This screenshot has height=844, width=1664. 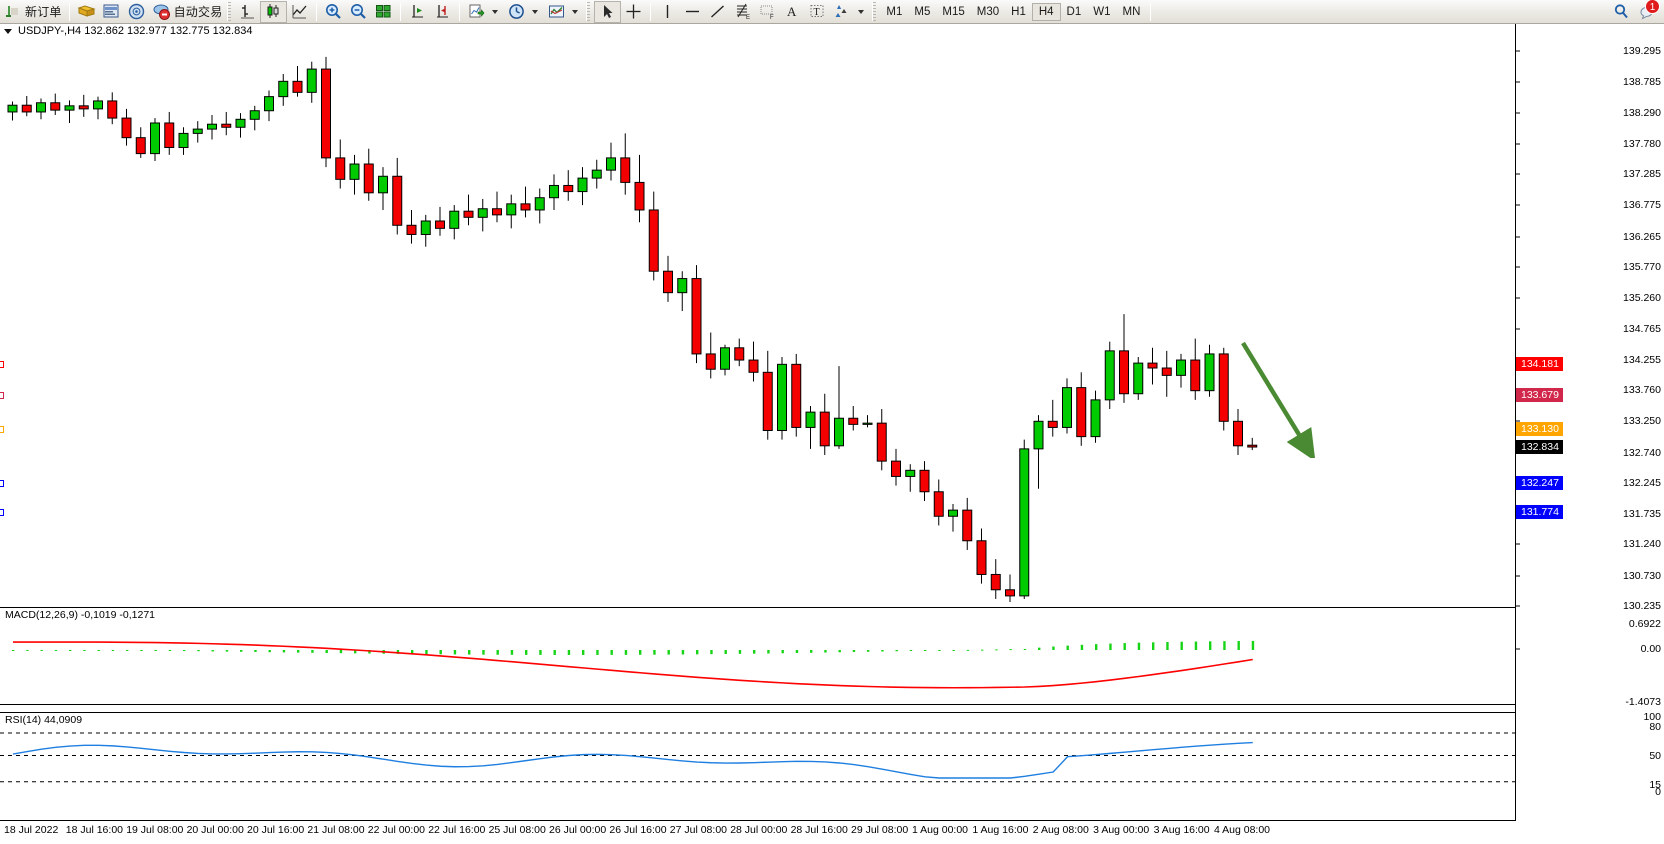 I want to click on search-icon, so click(x=1621, y=11).